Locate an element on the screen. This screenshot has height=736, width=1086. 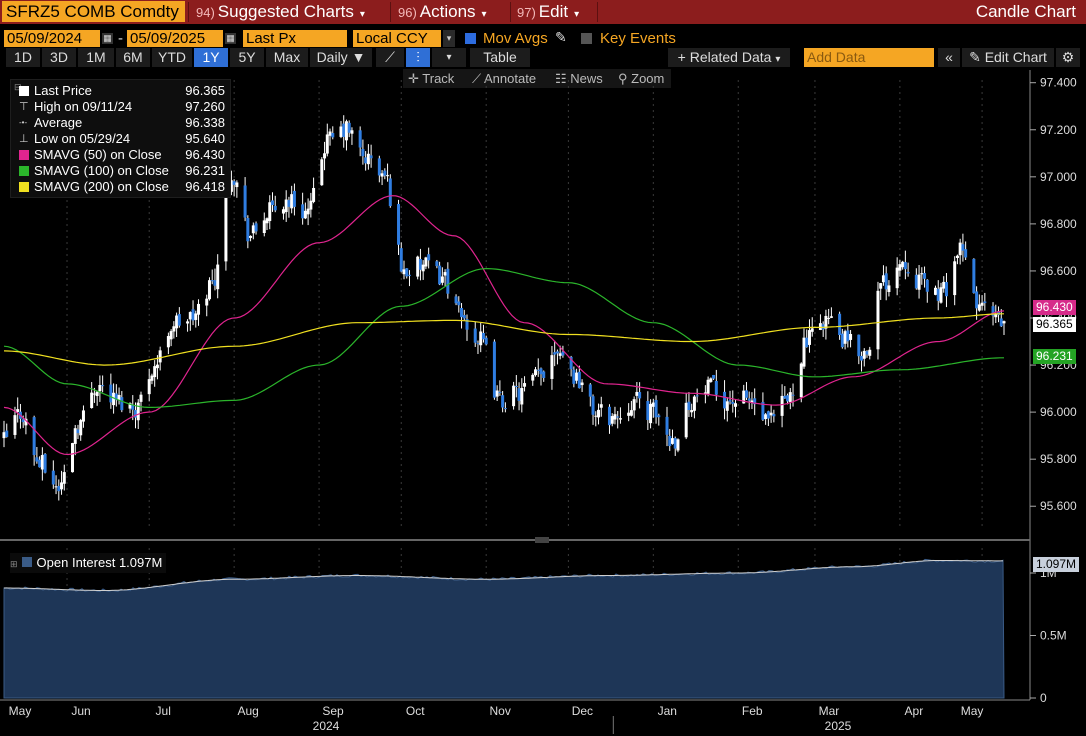
period-6m-button: 6M is located at coordinates (133, 57).